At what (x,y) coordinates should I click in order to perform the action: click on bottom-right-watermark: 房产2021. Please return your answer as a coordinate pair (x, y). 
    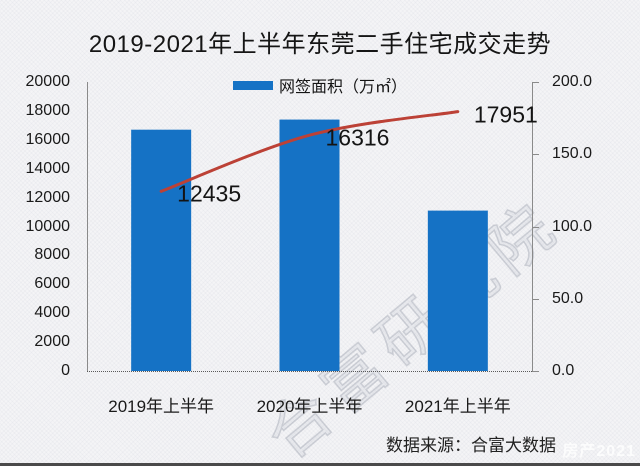
    Looking at the image, I should click on (599, 451).